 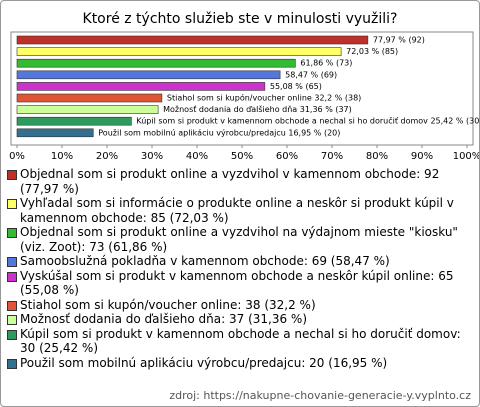 What do you see at coordinates (107, 156) in the screenshot?
I see `x-tick-label: 20%` at bounding box center [107, 156].